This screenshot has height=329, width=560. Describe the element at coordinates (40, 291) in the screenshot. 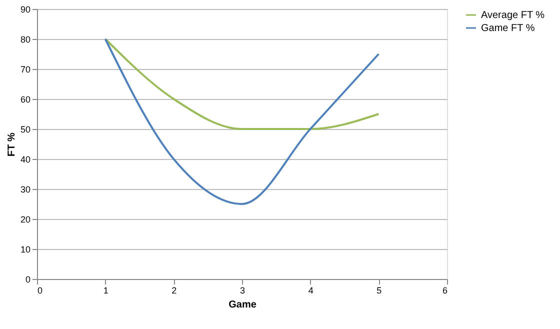

I see `x-tick-label: 0` at that location.